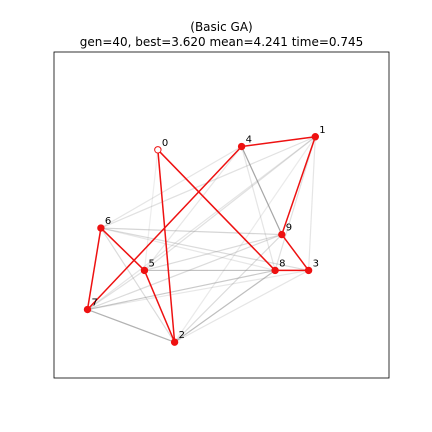  I want to click on city-label-6: 6, so click(108, 221).